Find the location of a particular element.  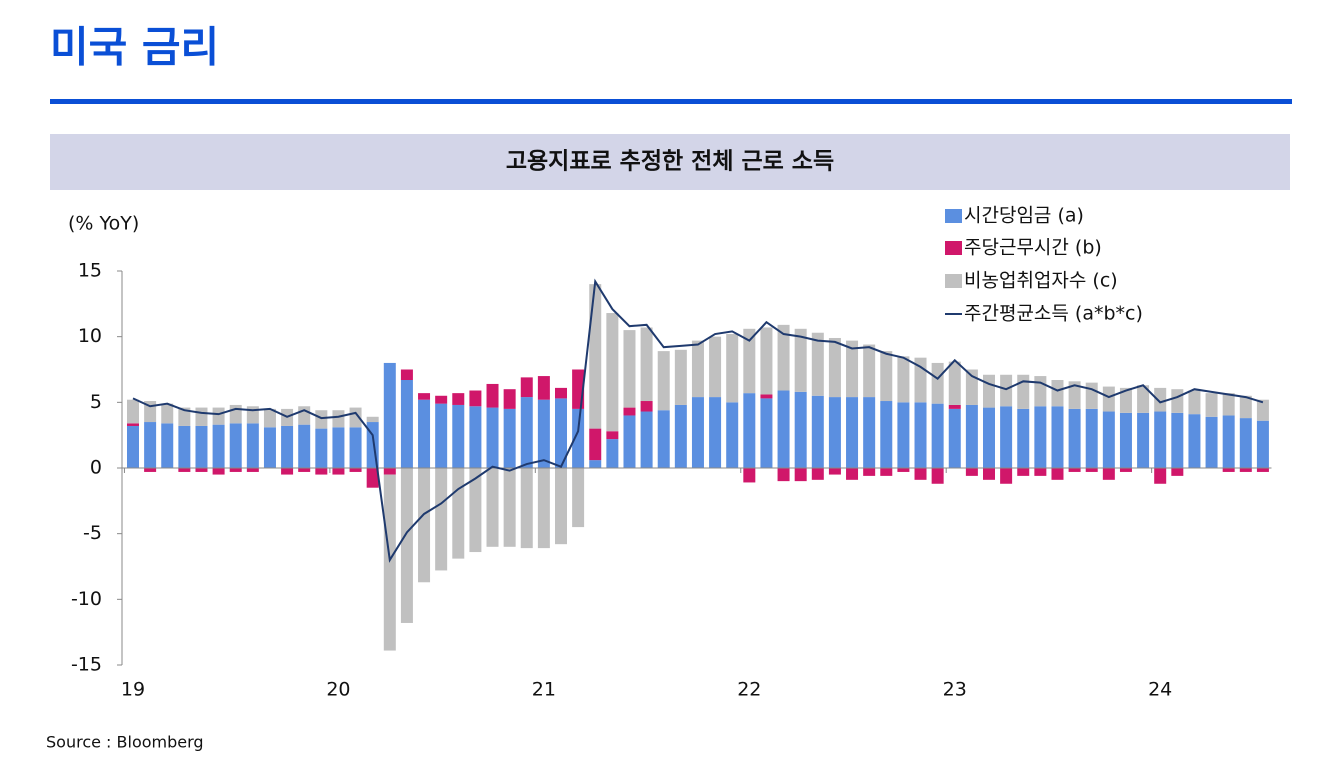

x-tick-label: 24 is located at coordinates (1160, 690).